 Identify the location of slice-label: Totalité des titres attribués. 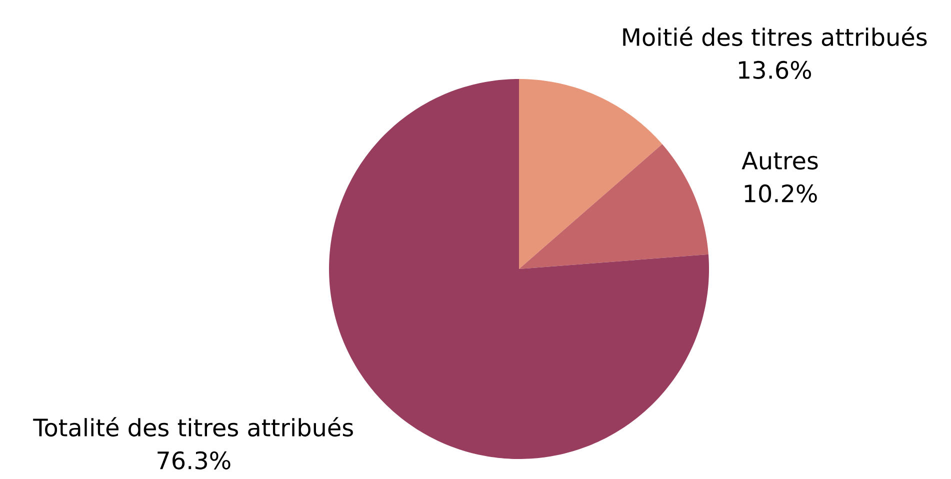
(193, 427).